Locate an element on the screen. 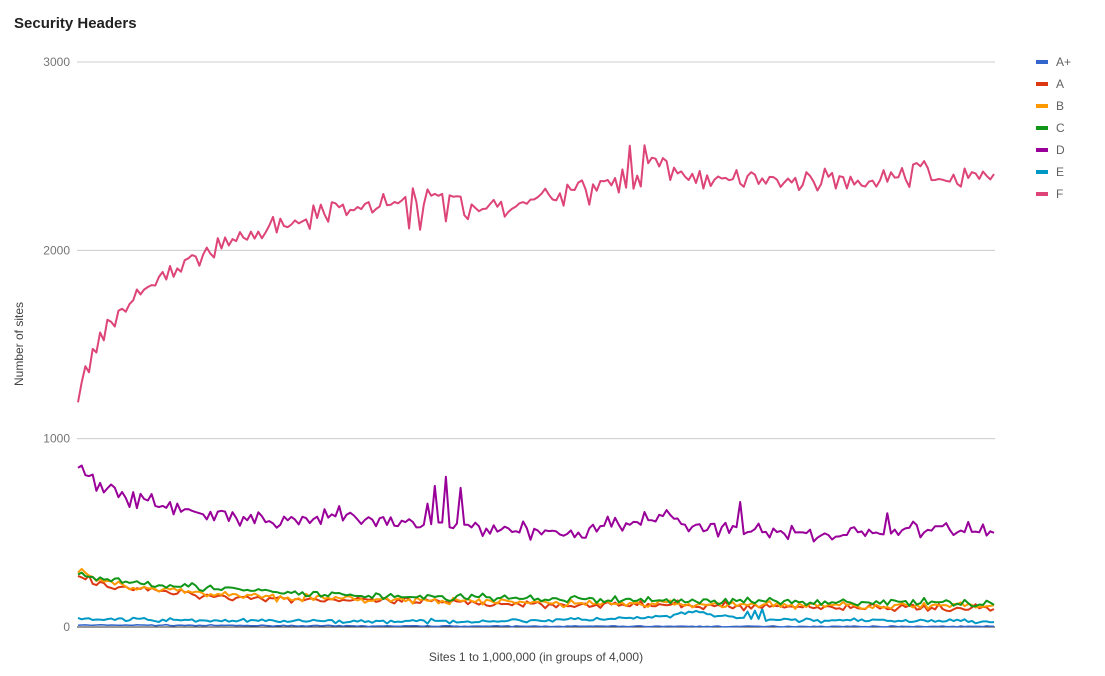 The width and height of the screenshot is (1105, 676). y-axis-label: Number of sites is located at coordinates (19, 344).